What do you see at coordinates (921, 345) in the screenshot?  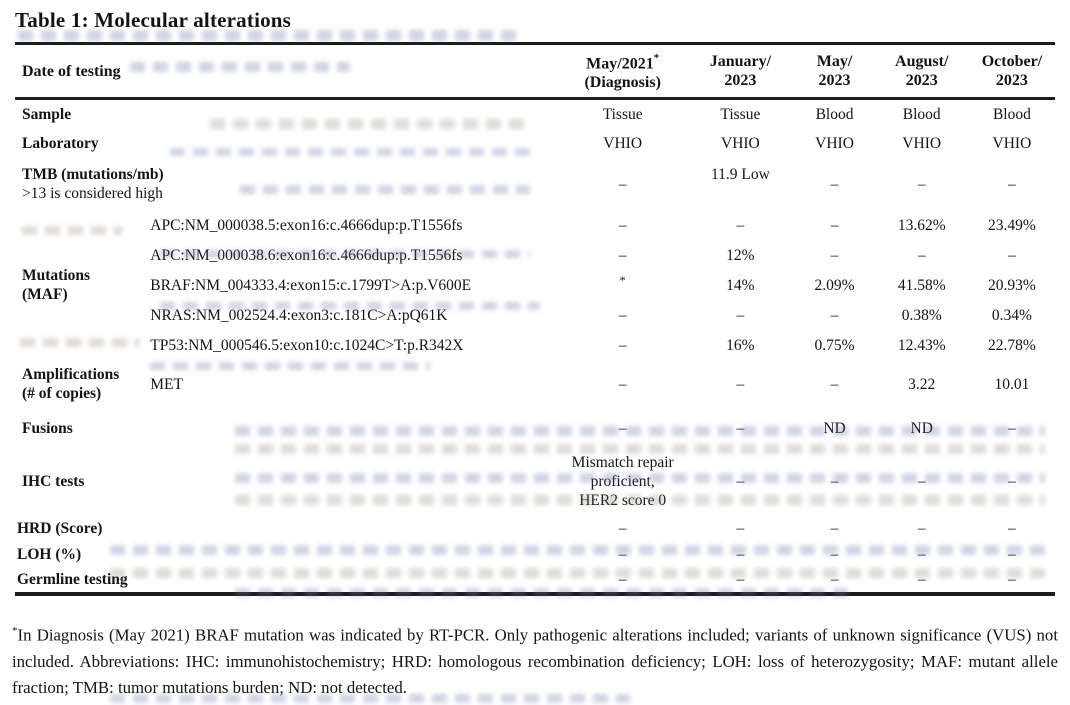 I see `cell-value: 12.43%` at bounding box center [921, 345].